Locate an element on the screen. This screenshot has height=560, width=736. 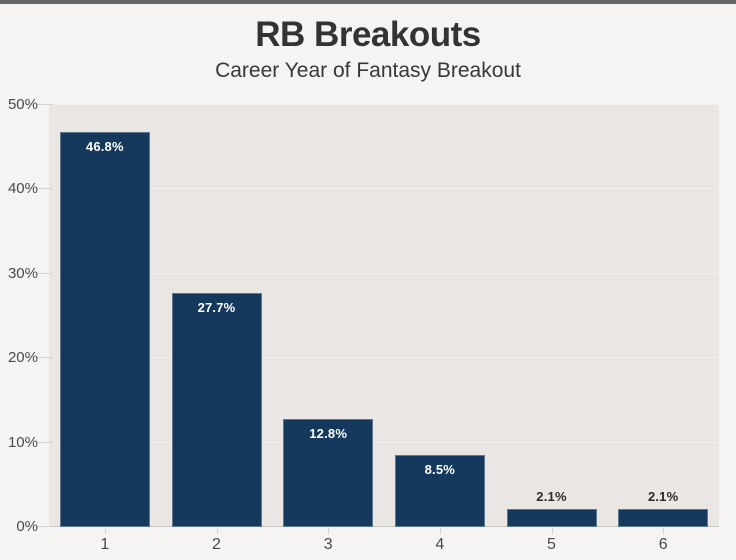
y-axis-tick-label: 30% is located at coordinates (22, 273).